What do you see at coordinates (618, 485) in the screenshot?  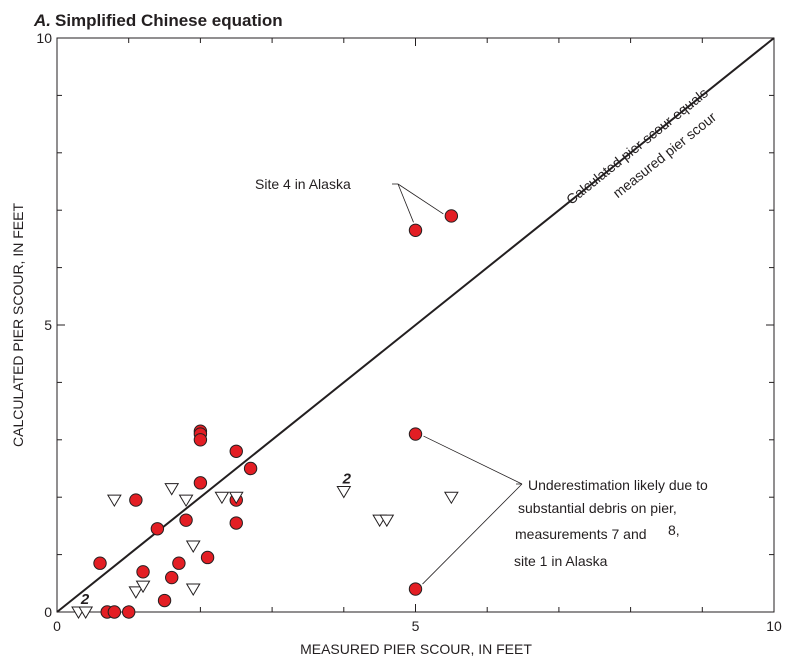 I see `underestimation-line1: Underestimation likely due to` at bounding box center [618, 485].